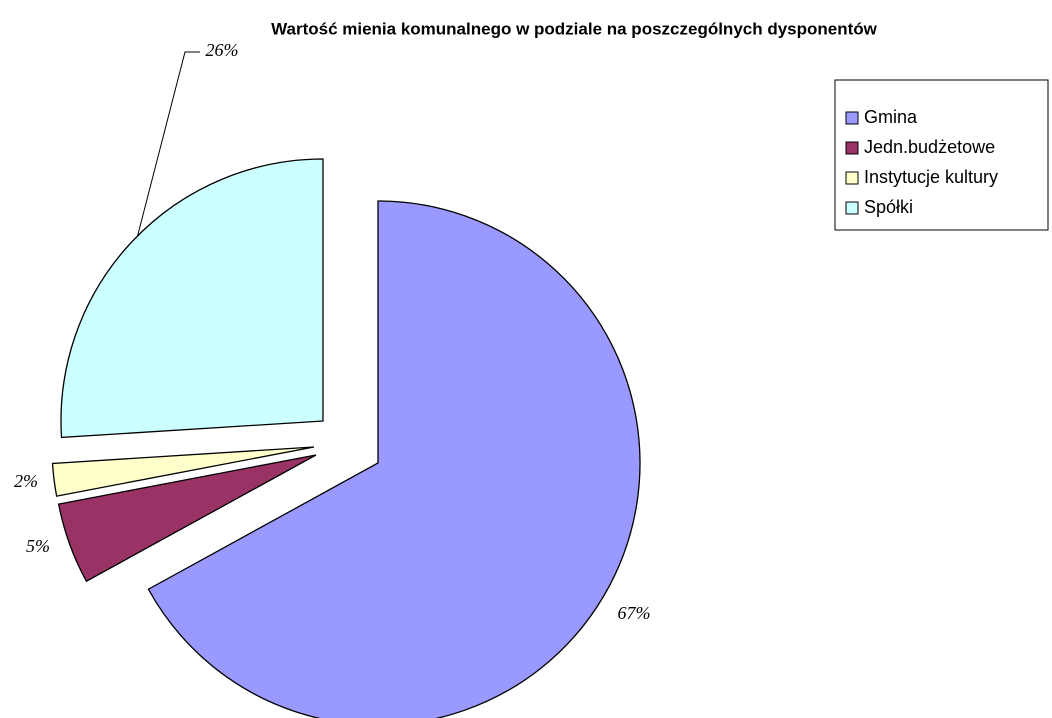 Image resolution: width=1052 pixels, height=718 pixels. Describe the element at coordinates (931, 177) in the screenshot. I see `legend-label: Instytucje kultury` at that location.